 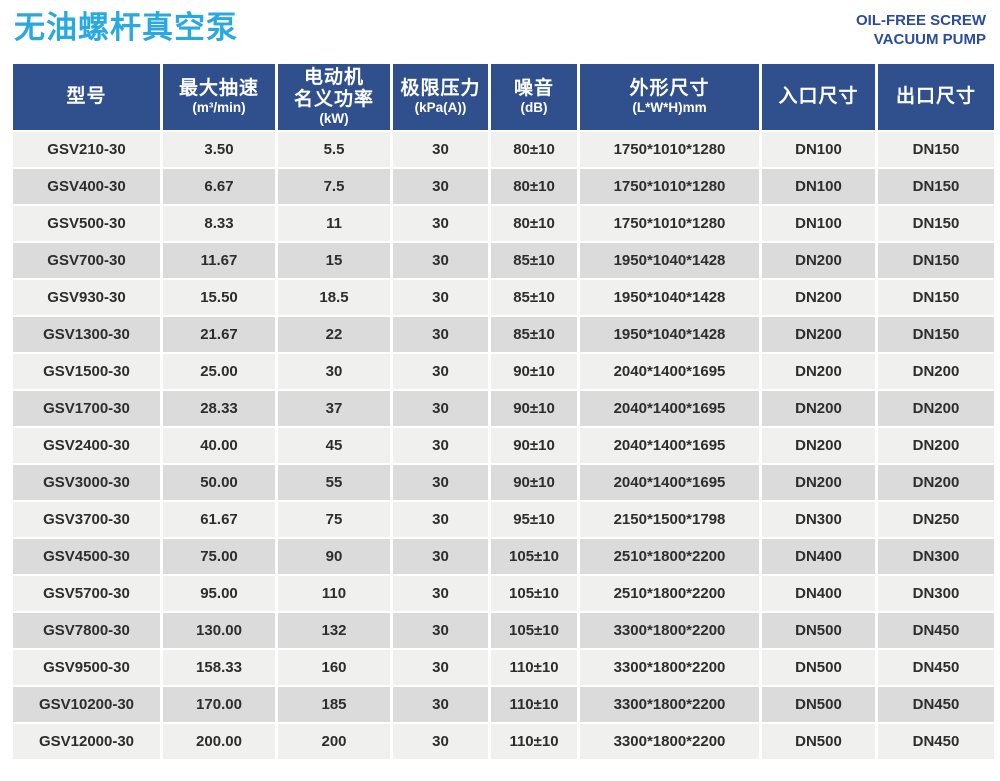 What do you see at coordinates (334, 223) in the screenshot?
I see `cell-motor-rated-power: 11` at bounding box center [334, 223].